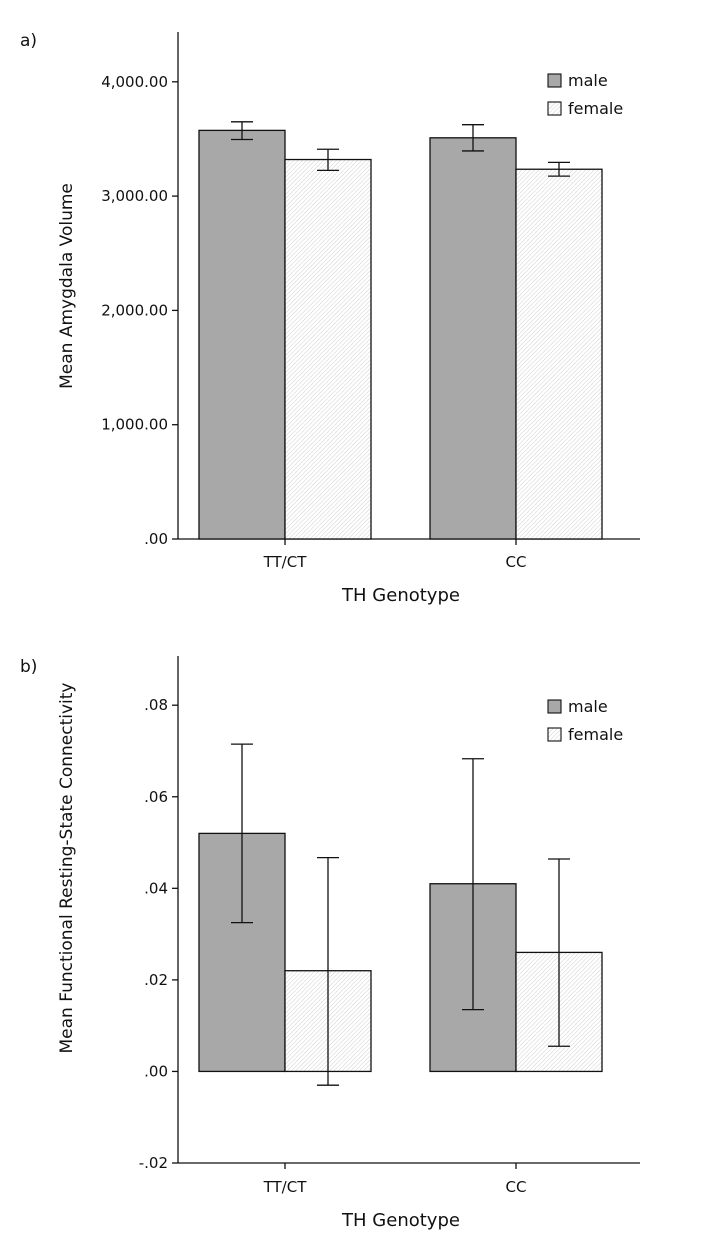 This screenshot has width=718, height=1236. What do you see at coordinates (67, 286) in the screenshot?
I see `y-axis-label: Mean Amygdala Volume` at bounding box center [67, 286].